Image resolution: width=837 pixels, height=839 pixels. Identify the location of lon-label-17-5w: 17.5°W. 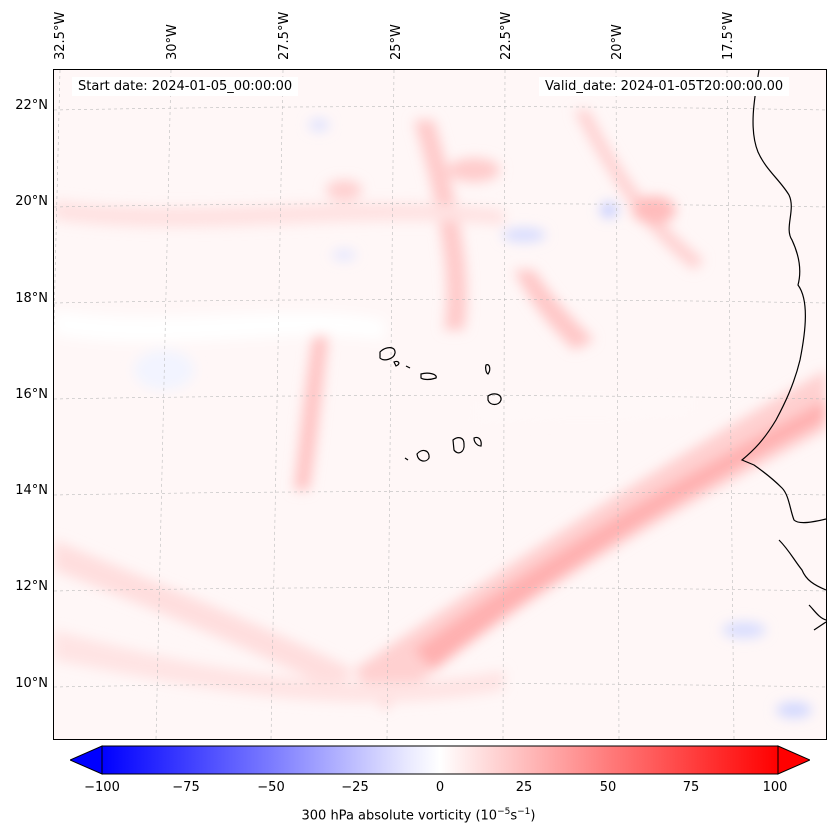
(728, 35).